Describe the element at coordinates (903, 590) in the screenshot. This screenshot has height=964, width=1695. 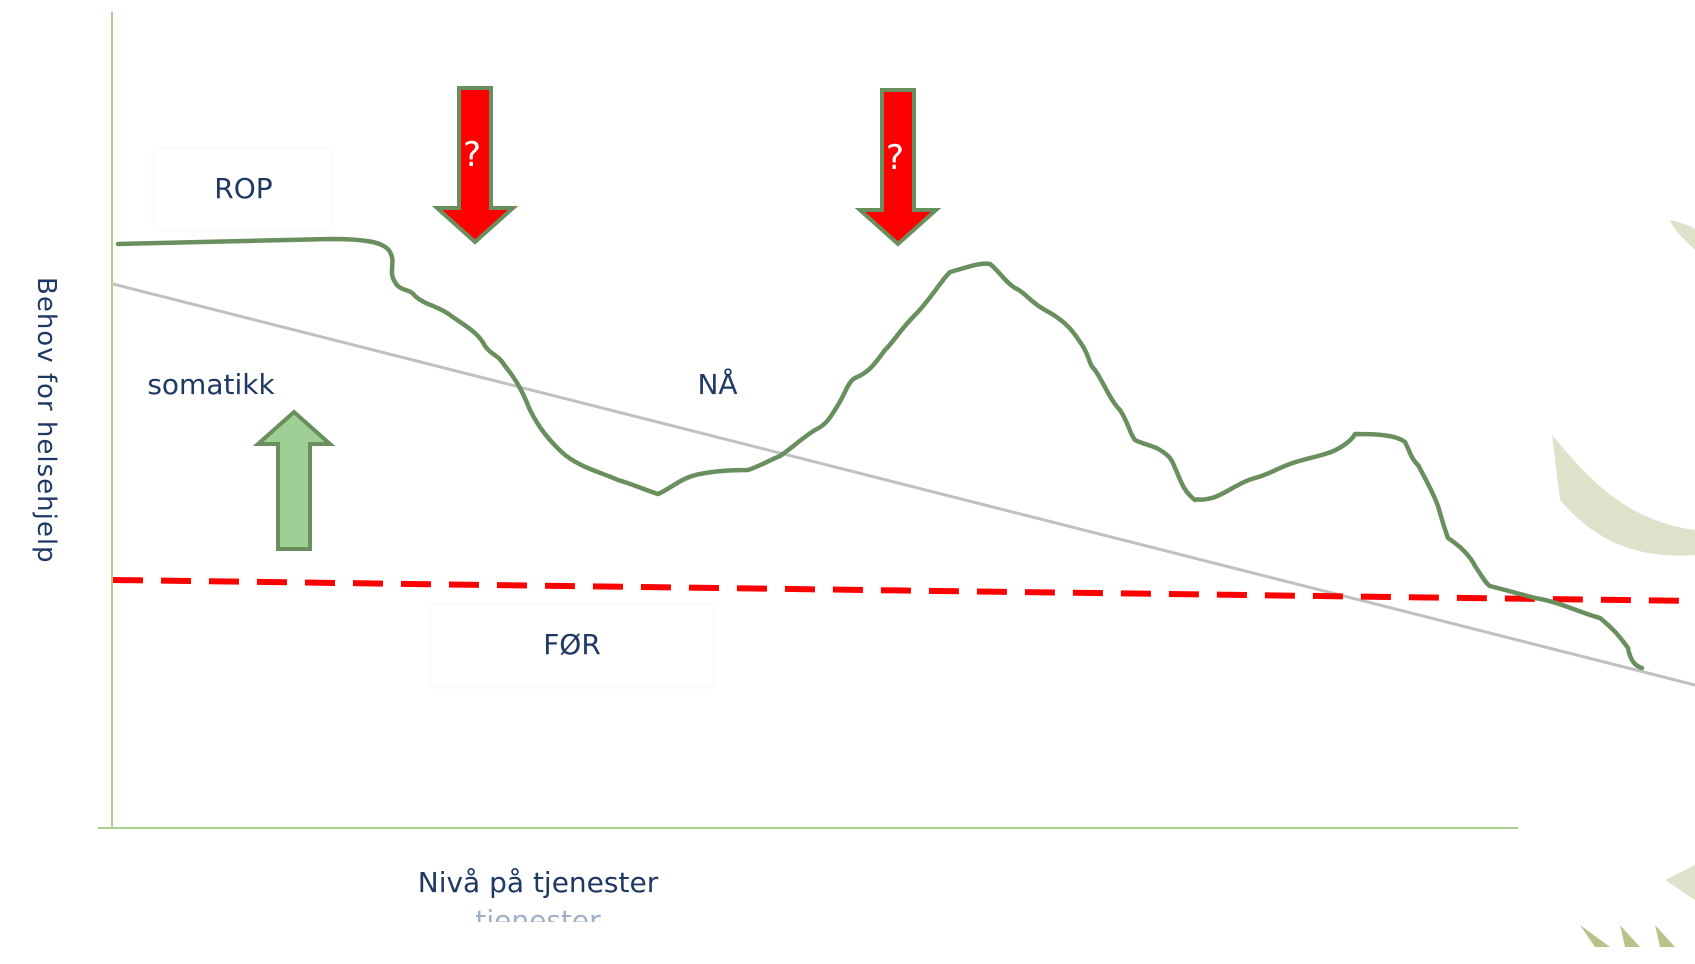
I see `threshold-line` at that location.